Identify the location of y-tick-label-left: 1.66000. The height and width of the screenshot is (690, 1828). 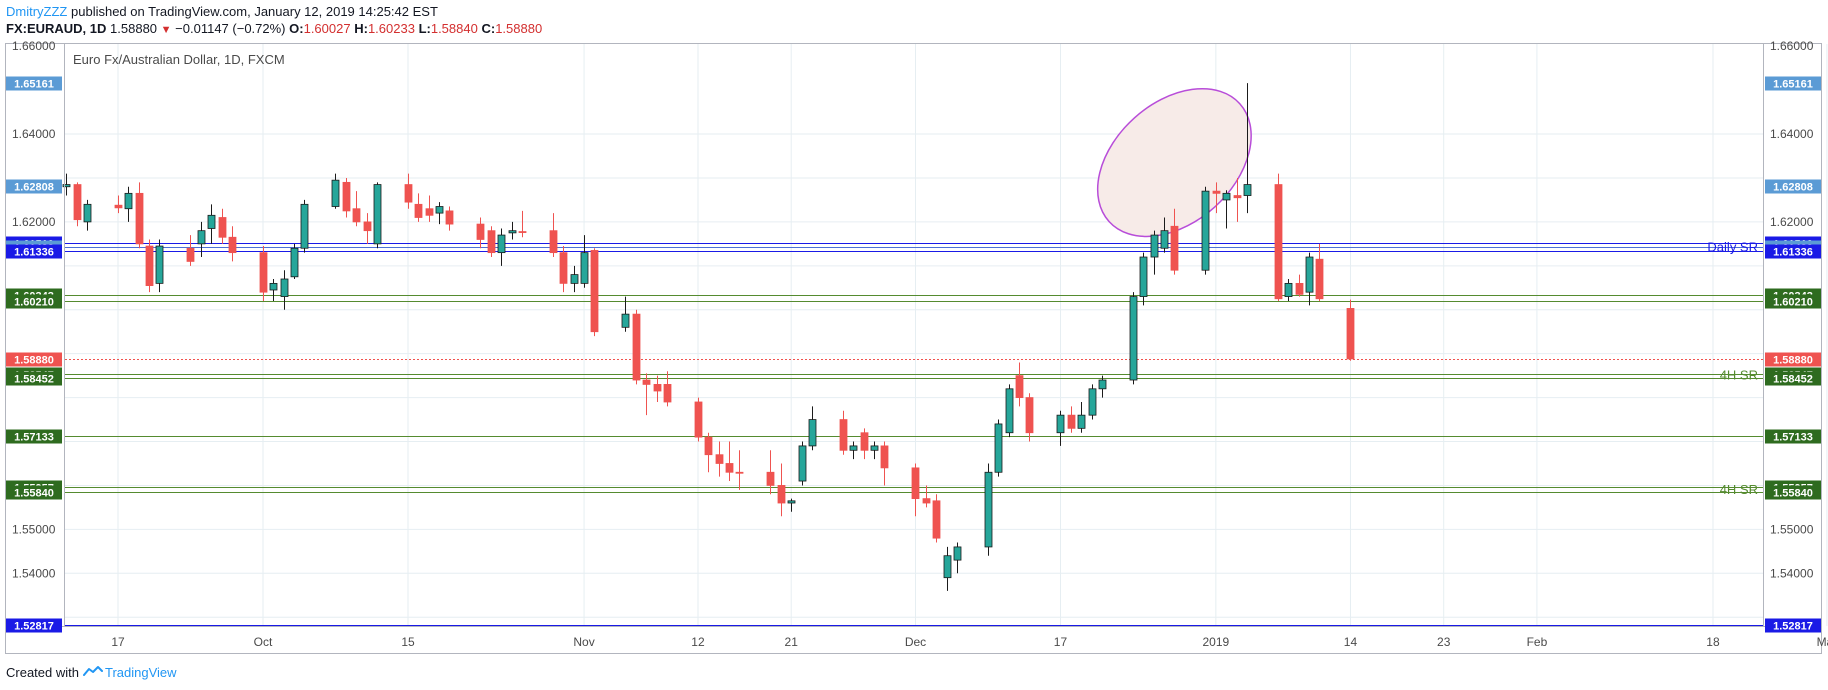
(34, 46).